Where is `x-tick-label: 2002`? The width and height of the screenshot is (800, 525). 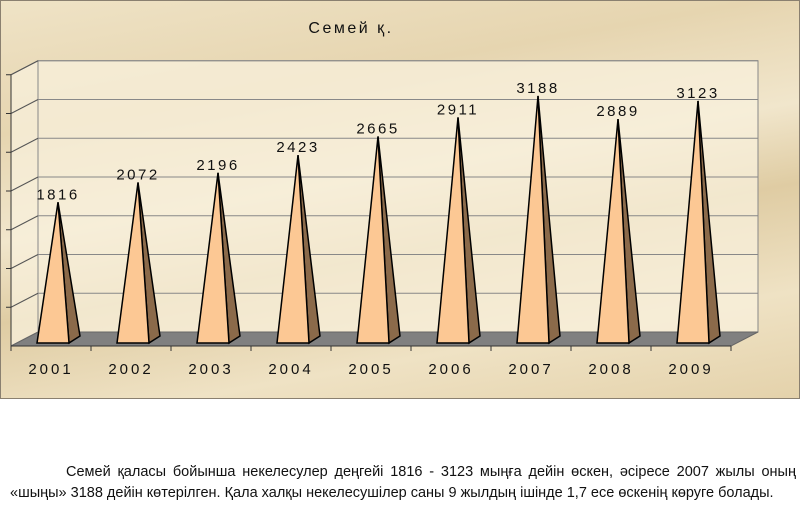
x-tick-label: 2002 is located at coordinates (130, 369).